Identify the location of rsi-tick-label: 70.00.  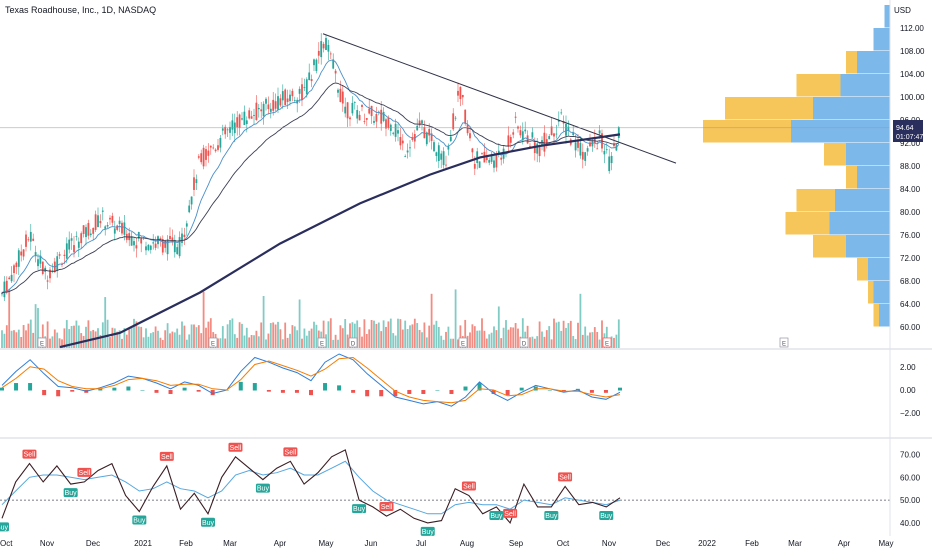
(910, 455).